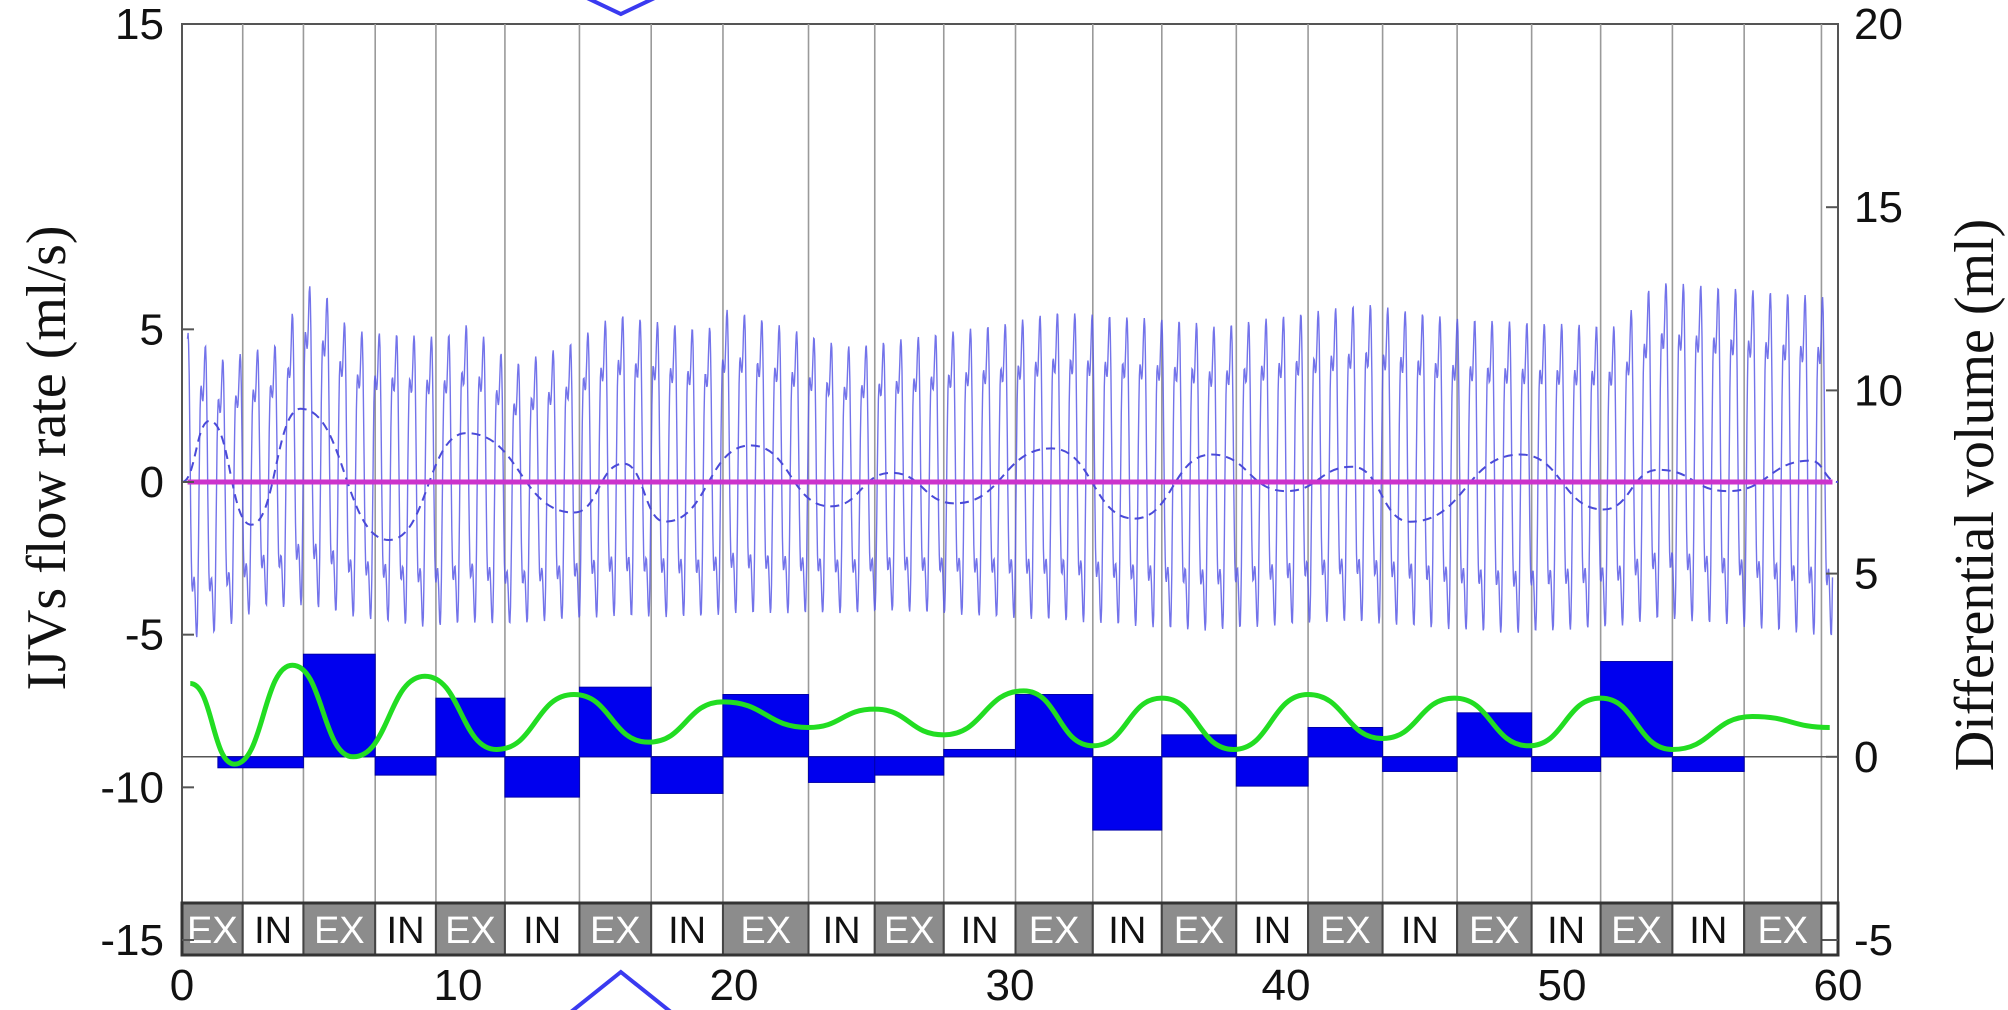  Describe the element at coordinates (139, 24) in the screenshot. I see `y-tick-label-left: 15` at that location.